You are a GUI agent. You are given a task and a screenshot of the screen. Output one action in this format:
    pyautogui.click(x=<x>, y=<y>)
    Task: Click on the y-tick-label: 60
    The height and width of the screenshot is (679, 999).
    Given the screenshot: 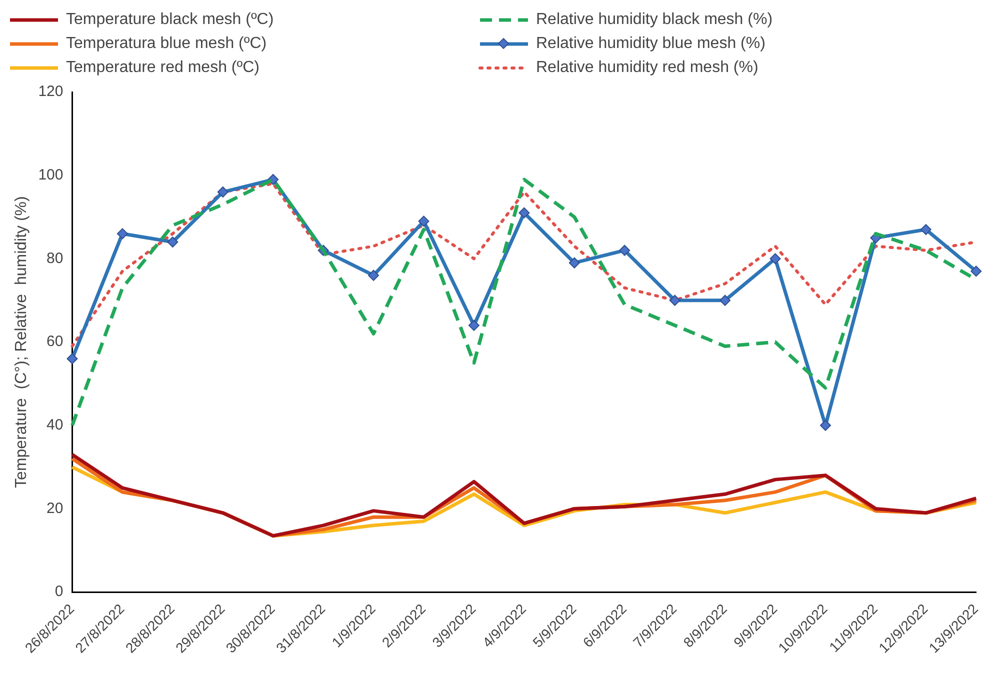 What is the action you would take?
    pyautogui.click(x=55, y=341)
    